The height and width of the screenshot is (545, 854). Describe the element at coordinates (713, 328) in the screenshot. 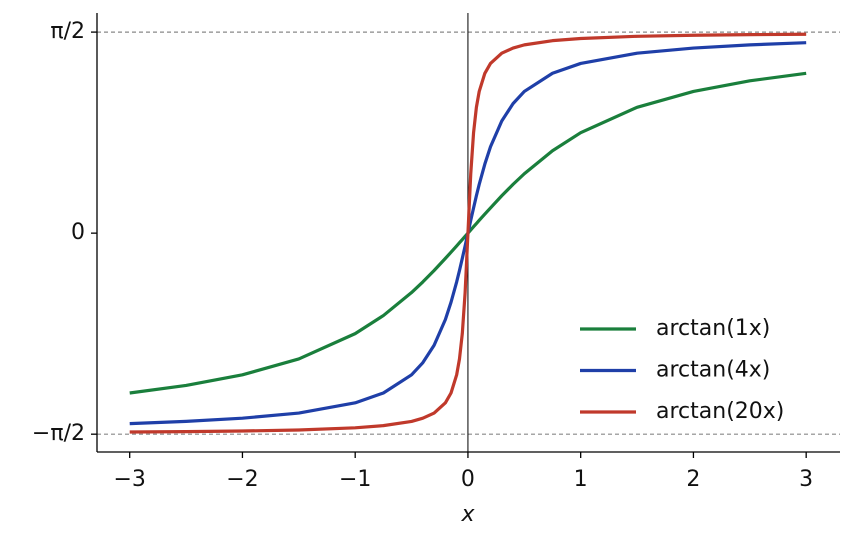

I see `legend-label: arctan(1x)` at that location.